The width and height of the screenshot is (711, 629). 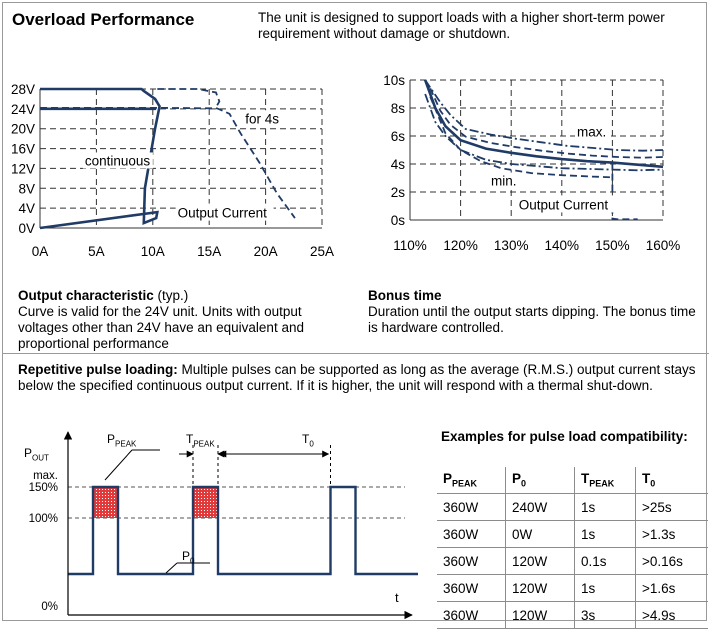 I want to click on y-tick-label: 4V, so click(x=26, y=208).